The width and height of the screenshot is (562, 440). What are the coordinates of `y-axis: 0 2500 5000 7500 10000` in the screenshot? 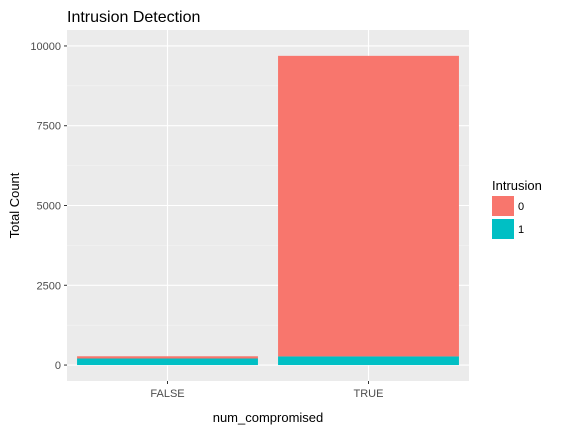 It's located at (48, 206).